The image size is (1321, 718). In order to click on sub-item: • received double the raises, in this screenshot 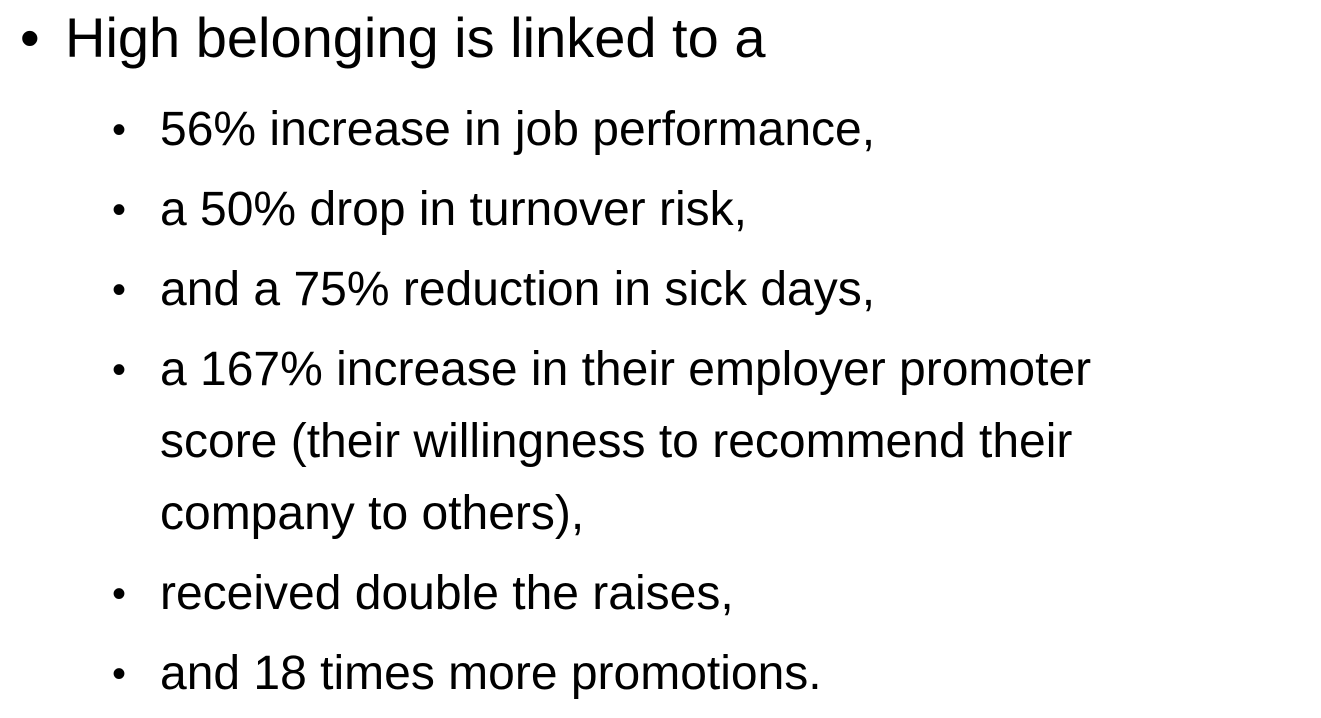, I will do `click(660, 594)`.